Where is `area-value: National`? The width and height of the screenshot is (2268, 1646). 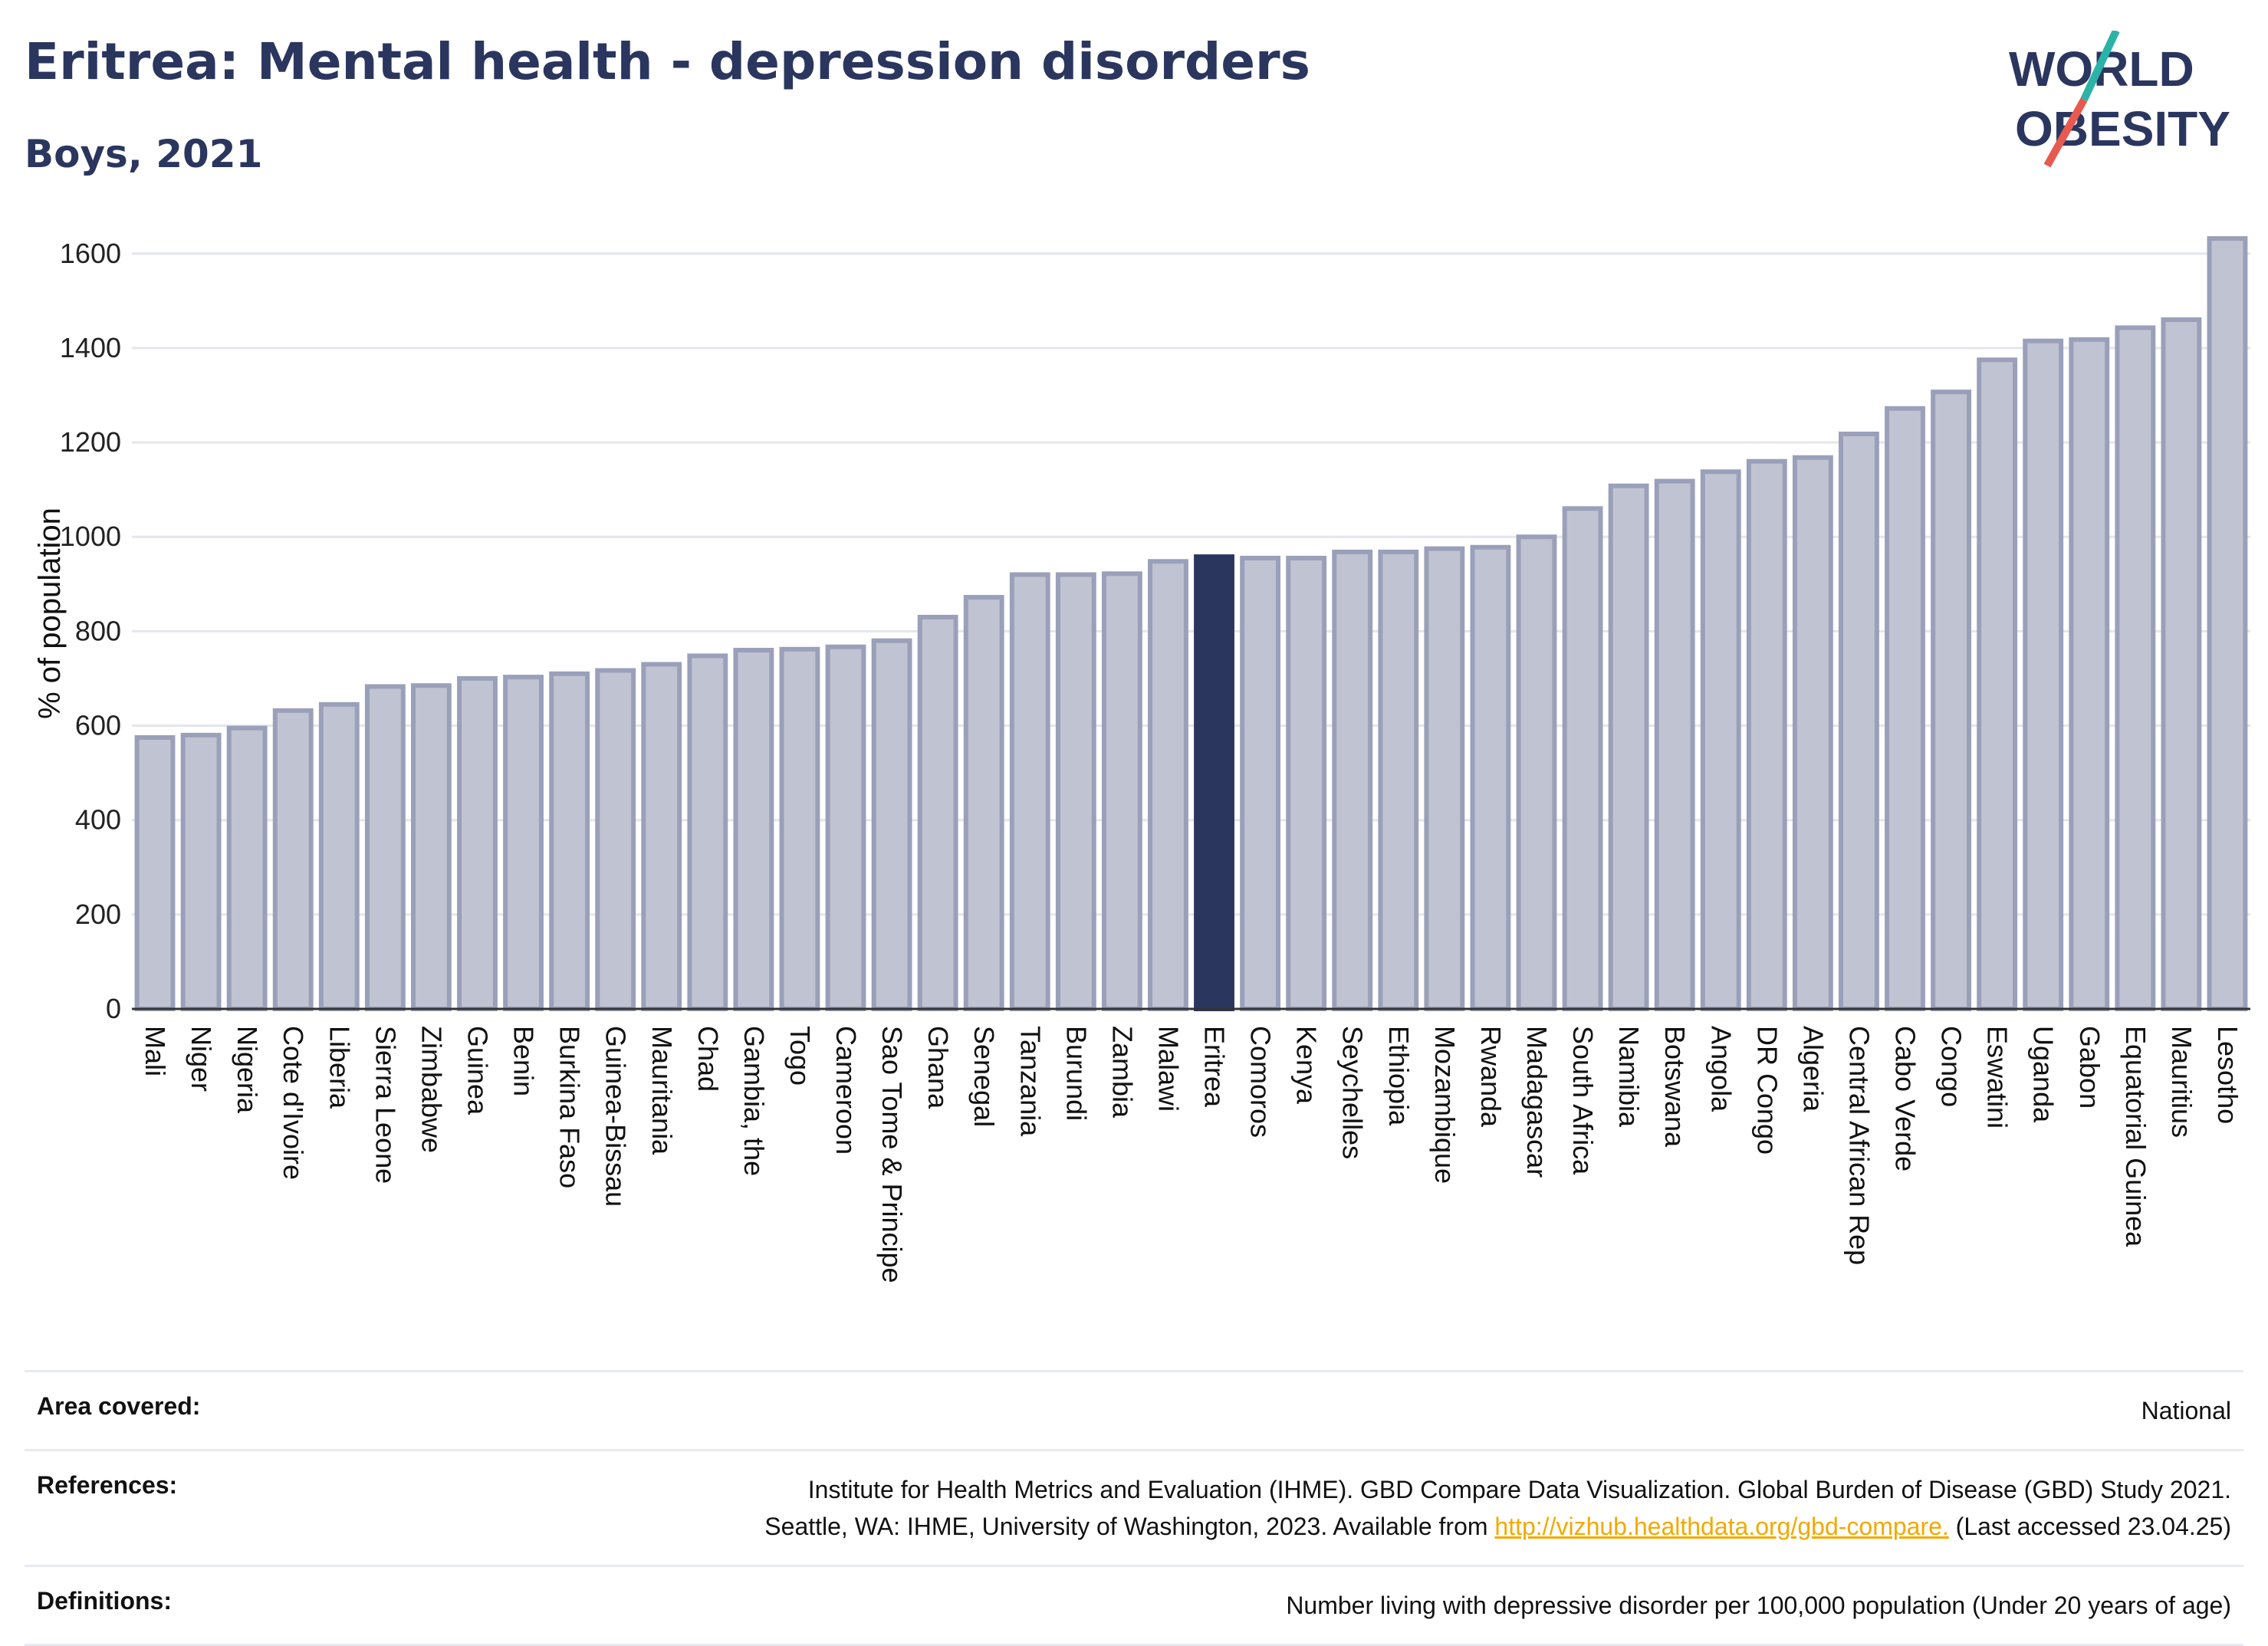
area-value: National is located at coordinates (2186, 1410).